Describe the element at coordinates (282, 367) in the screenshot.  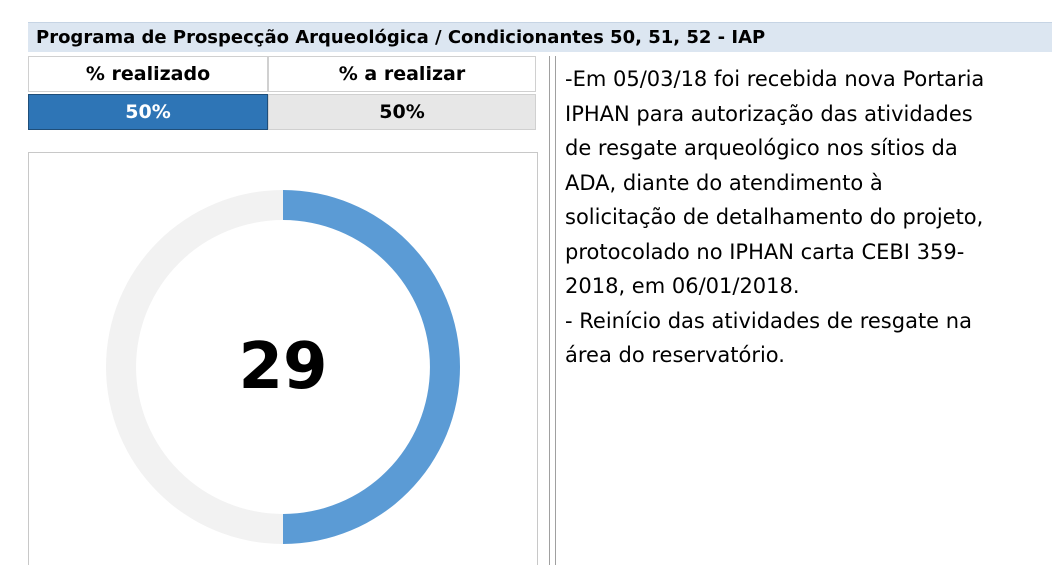
I see `center-label: 29` at that location.